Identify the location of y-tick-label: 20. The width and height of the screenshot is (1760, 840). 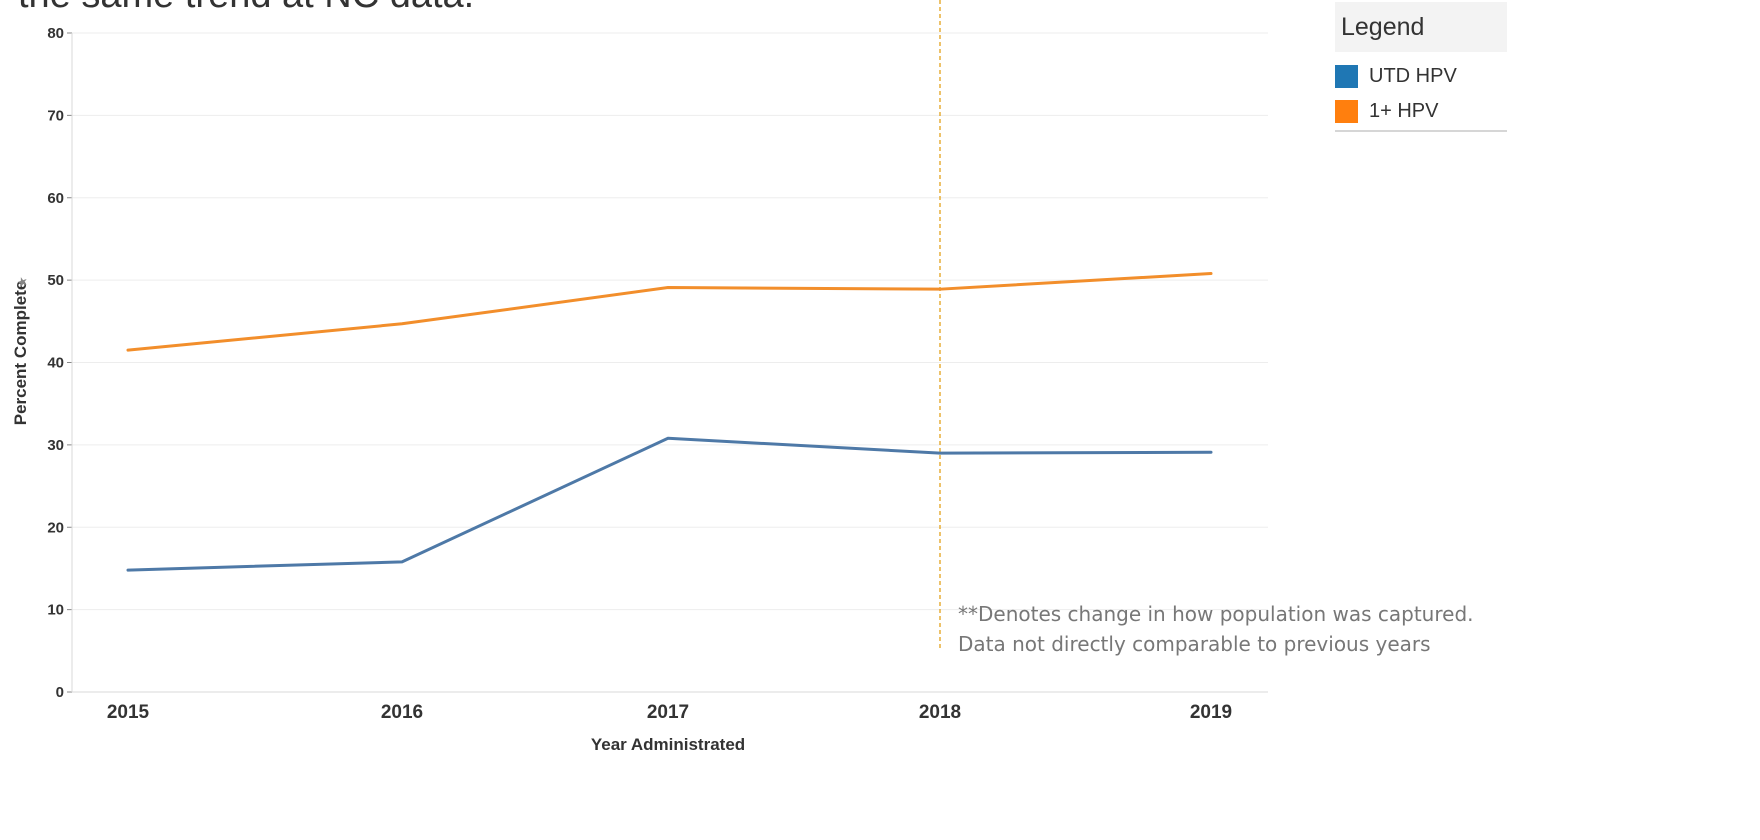
(55, 527).